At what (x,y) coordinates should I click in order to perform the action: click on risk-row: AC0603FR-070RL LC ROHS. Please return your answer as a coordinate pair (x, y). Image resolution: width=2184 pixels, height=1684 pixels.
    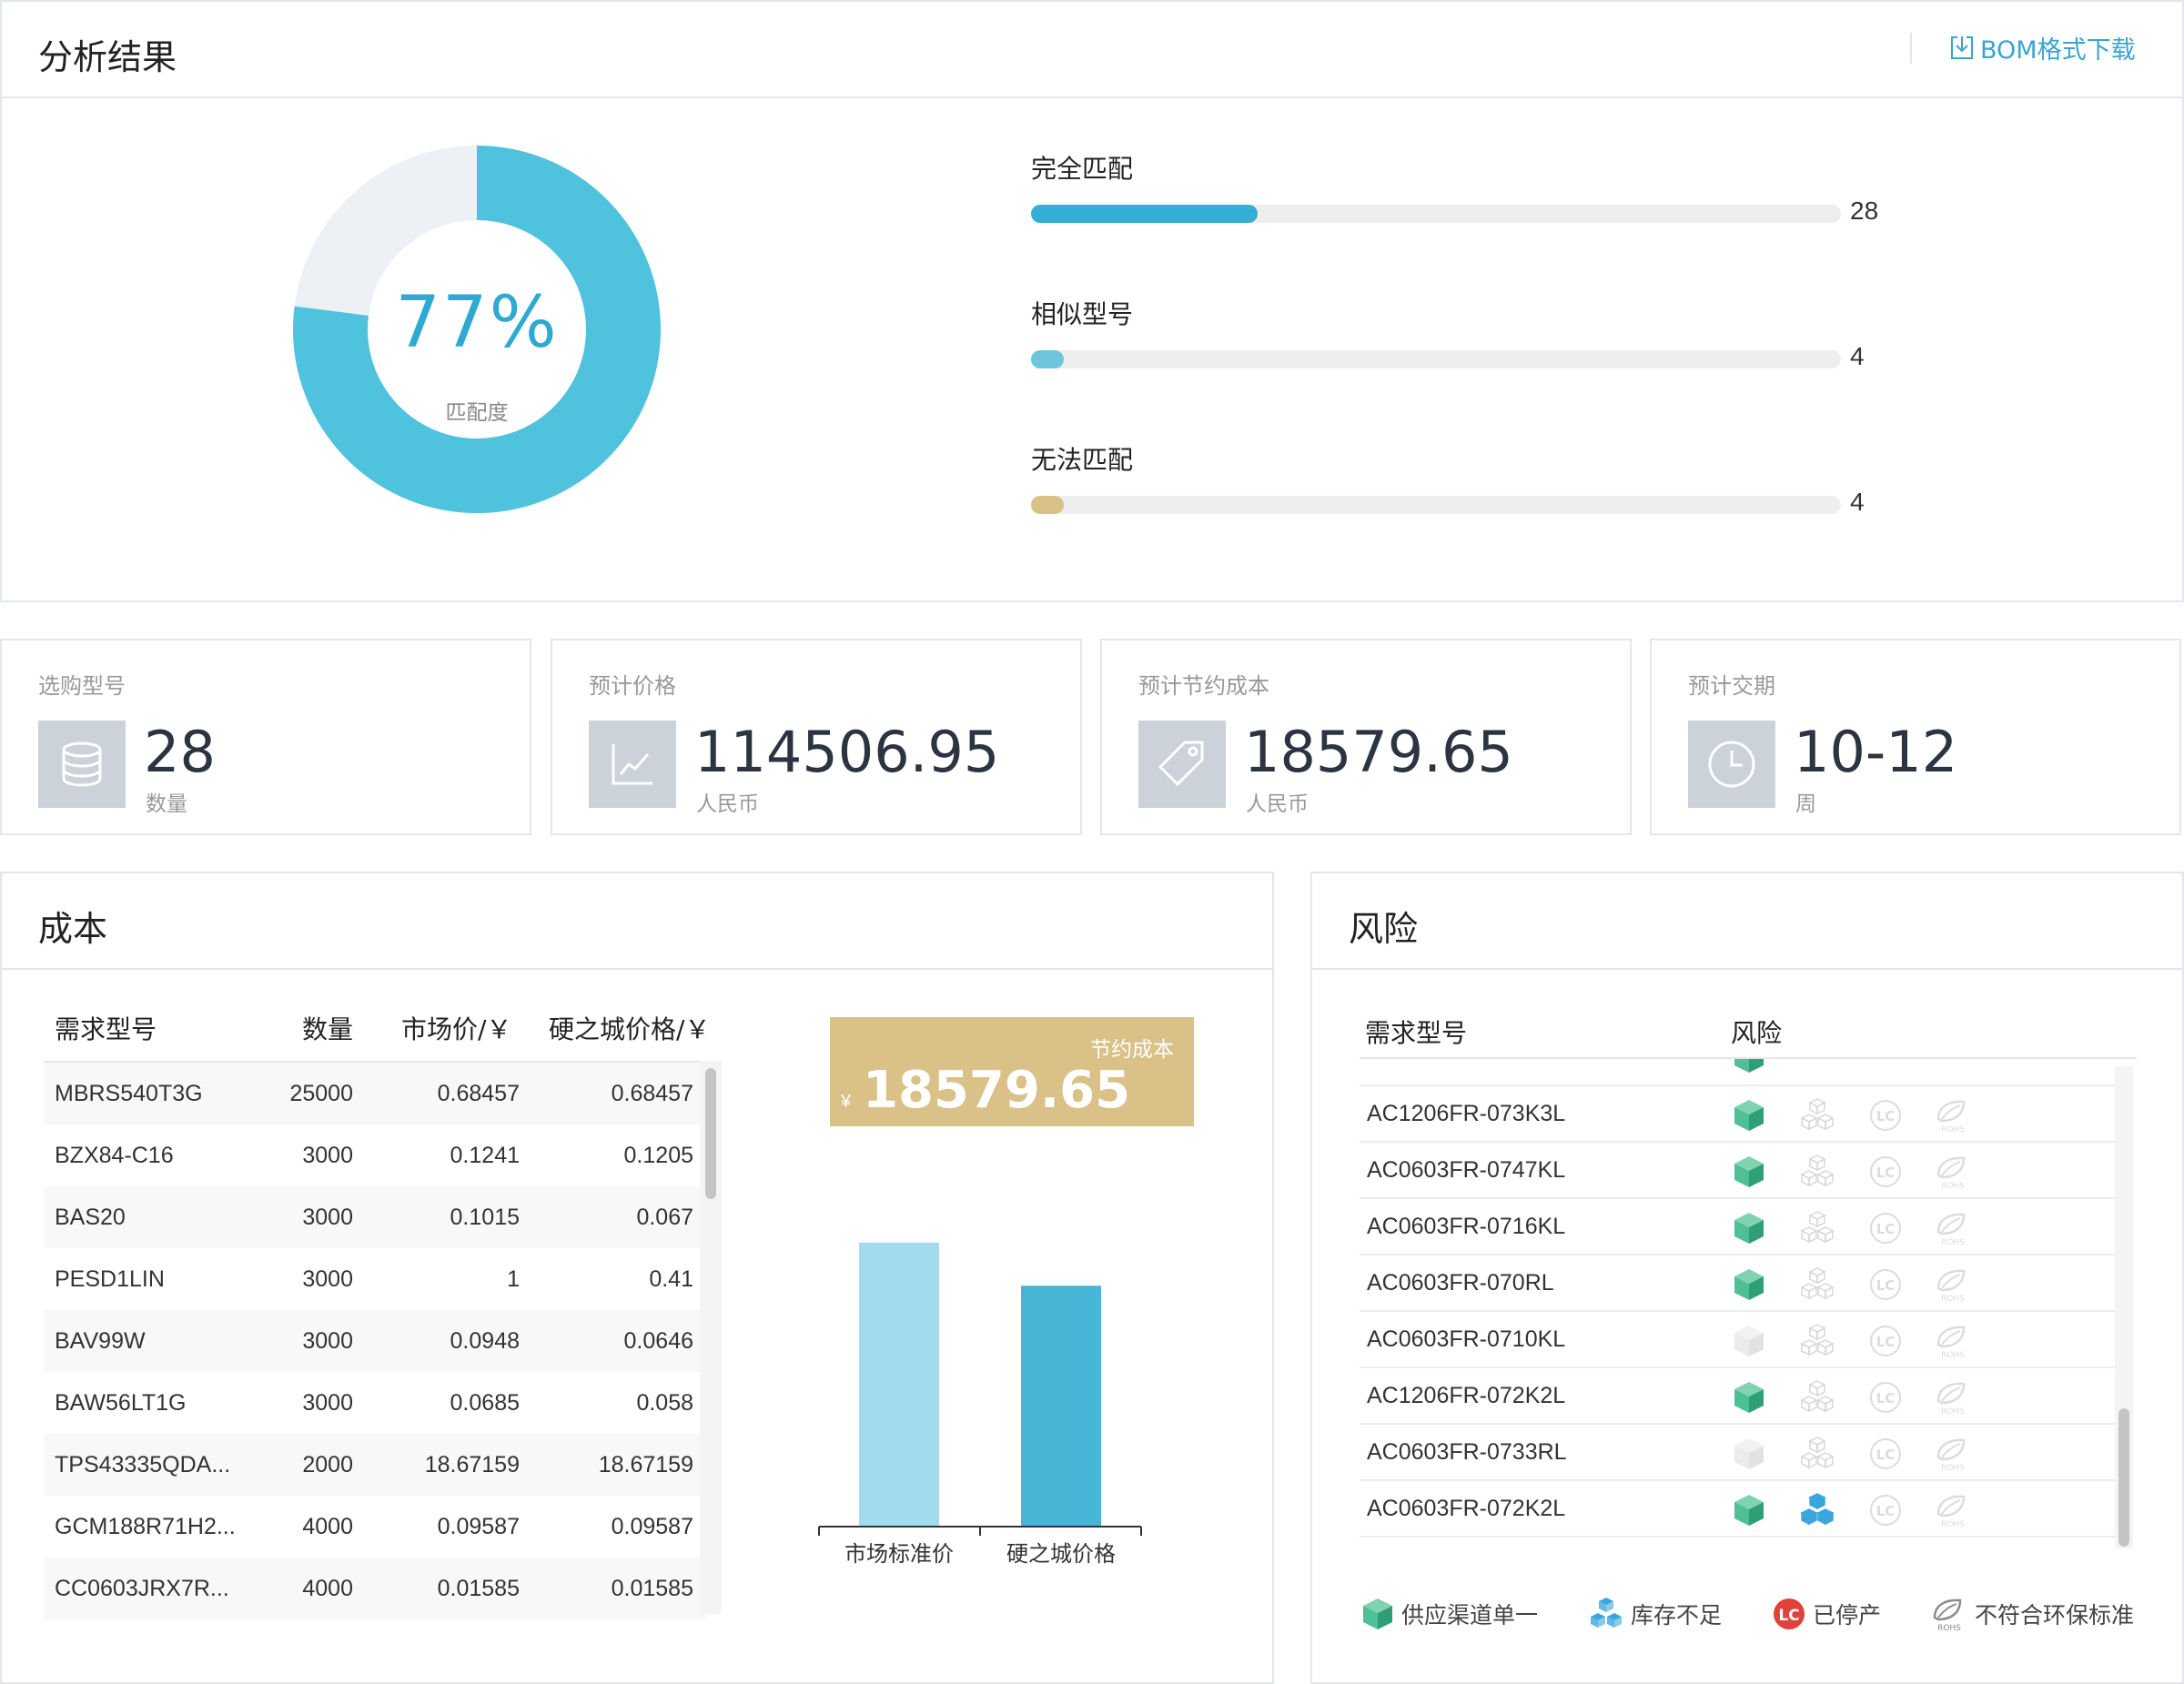
    Looking at the image, I should click on (1746, 1283).